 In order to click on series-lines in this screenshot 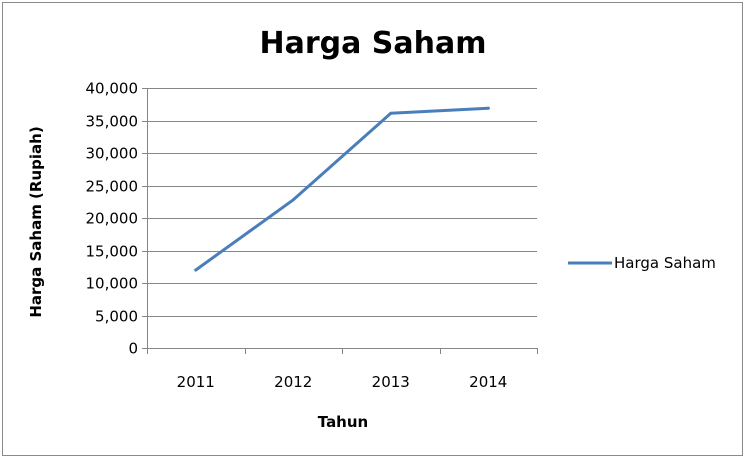, I will do `click(342, 189)`.